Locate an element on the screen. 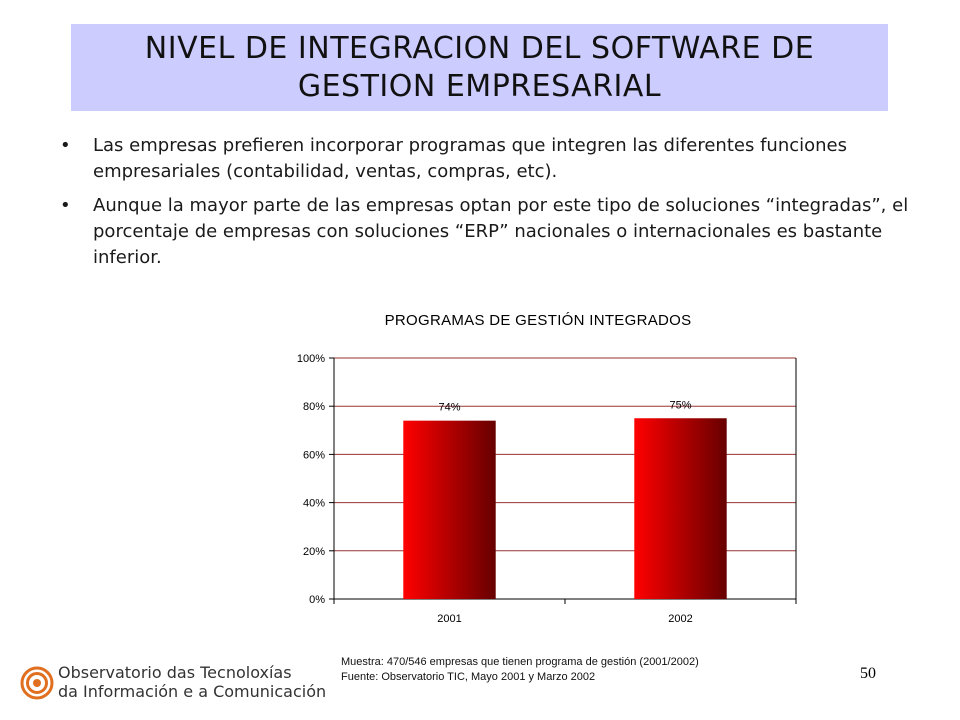 The image size is (960, 720). y-tick-label: 100% is located at coordinates (311, 359).